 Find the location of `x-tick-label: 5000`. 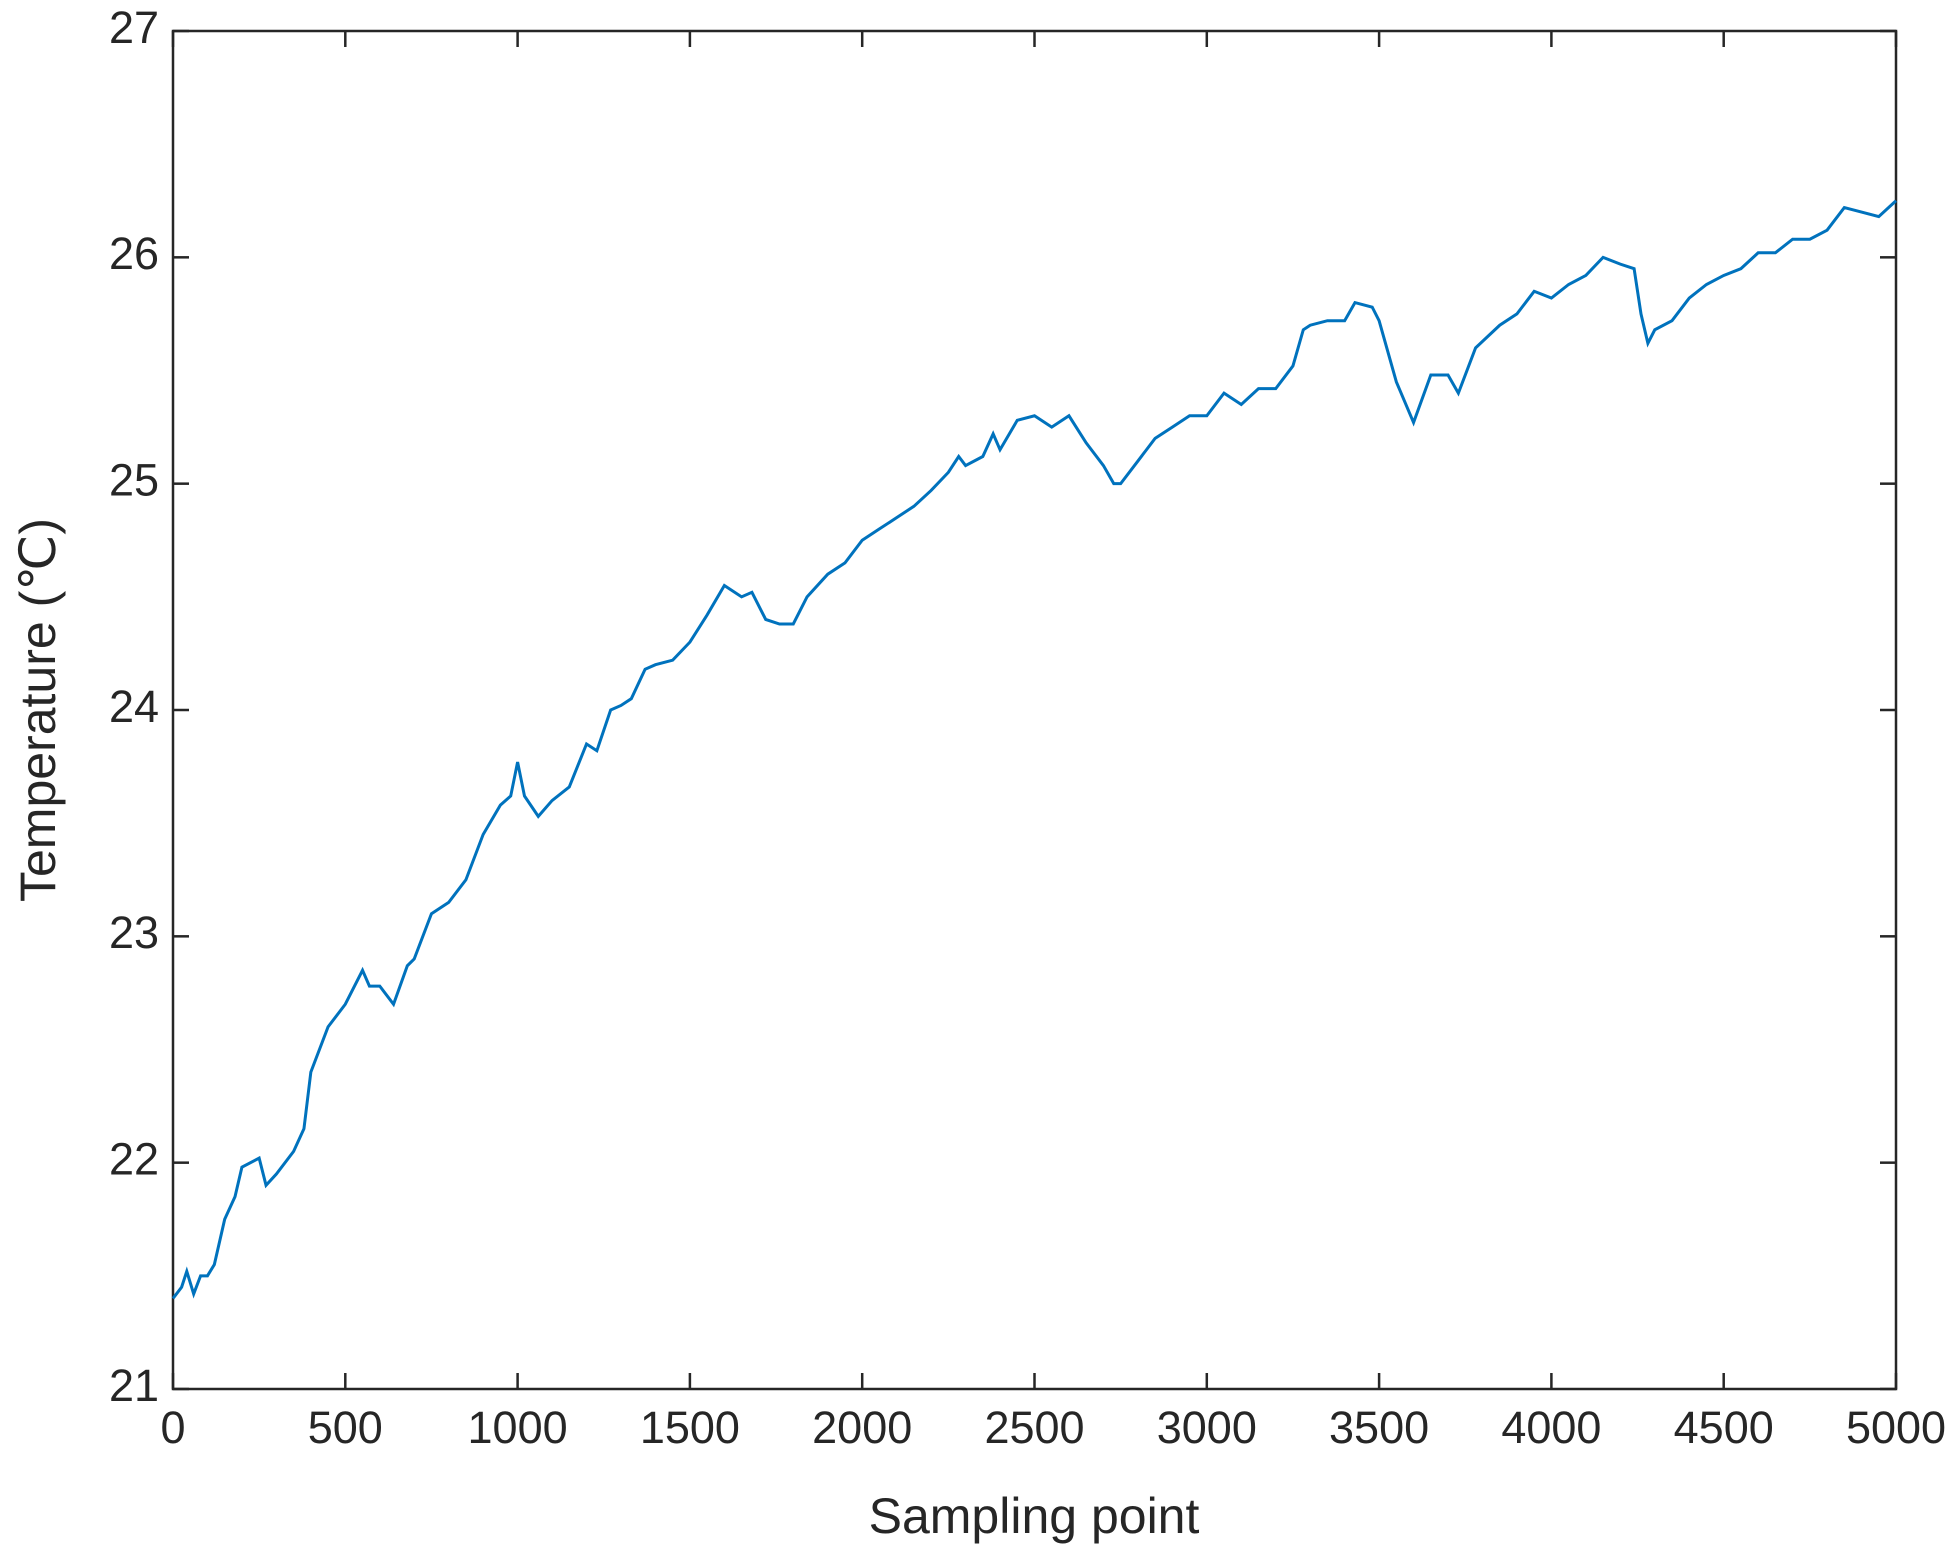

x-tick-label: 5000 is located at coordinates (1896, 1427).